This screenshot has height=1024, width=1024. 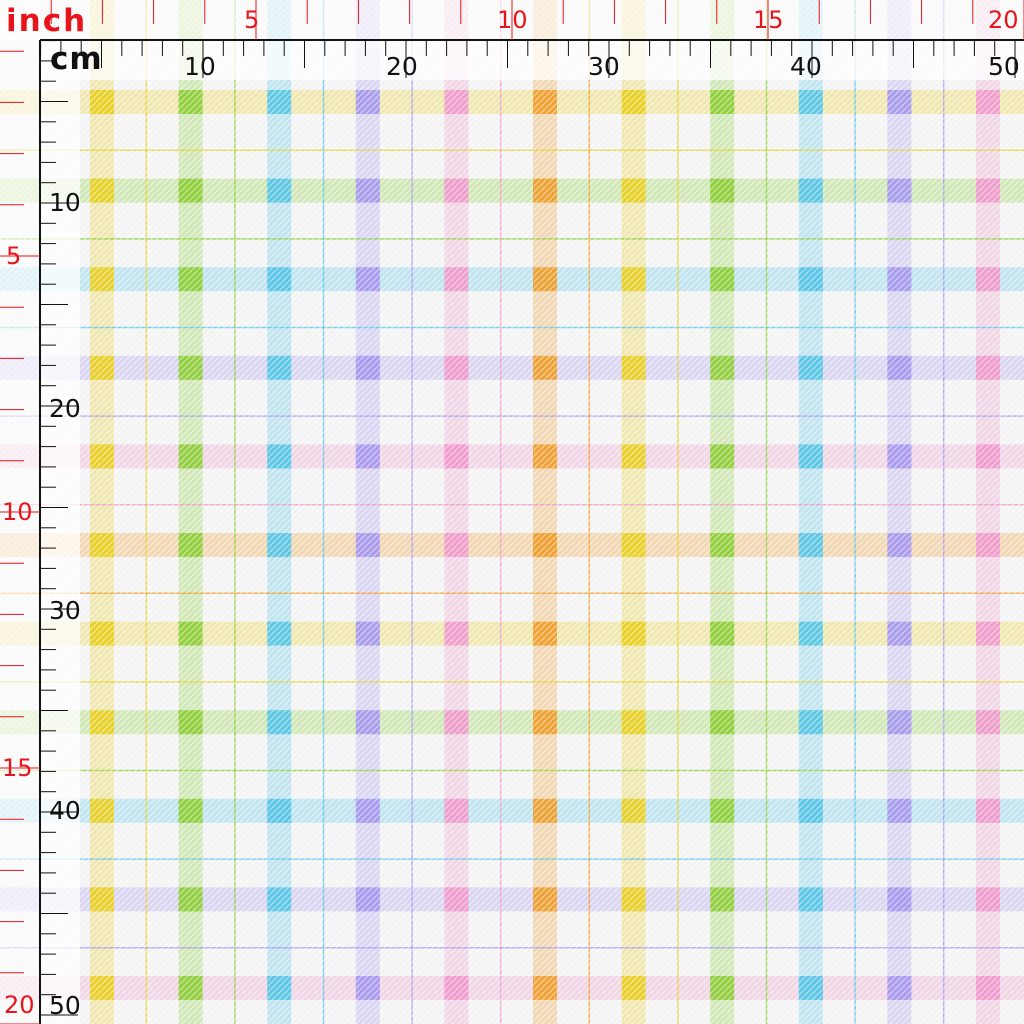 I want to click on cm-top-label-20: 20, so click(x=402, y=66).